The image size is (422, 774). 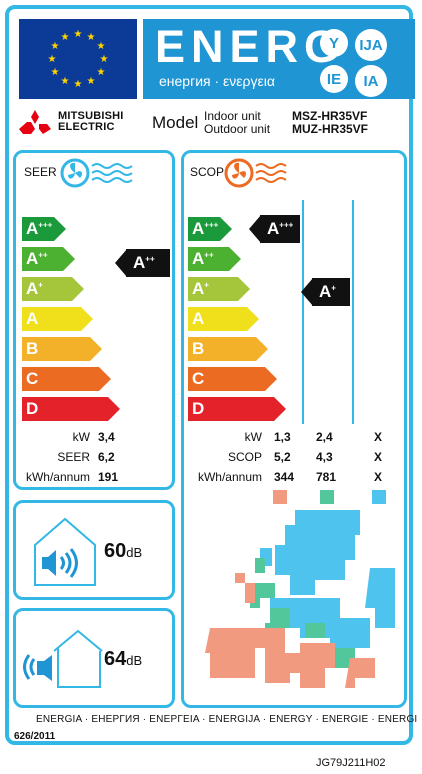 I want to click on scop-class-bar: A++, so click(x=214, y=259).